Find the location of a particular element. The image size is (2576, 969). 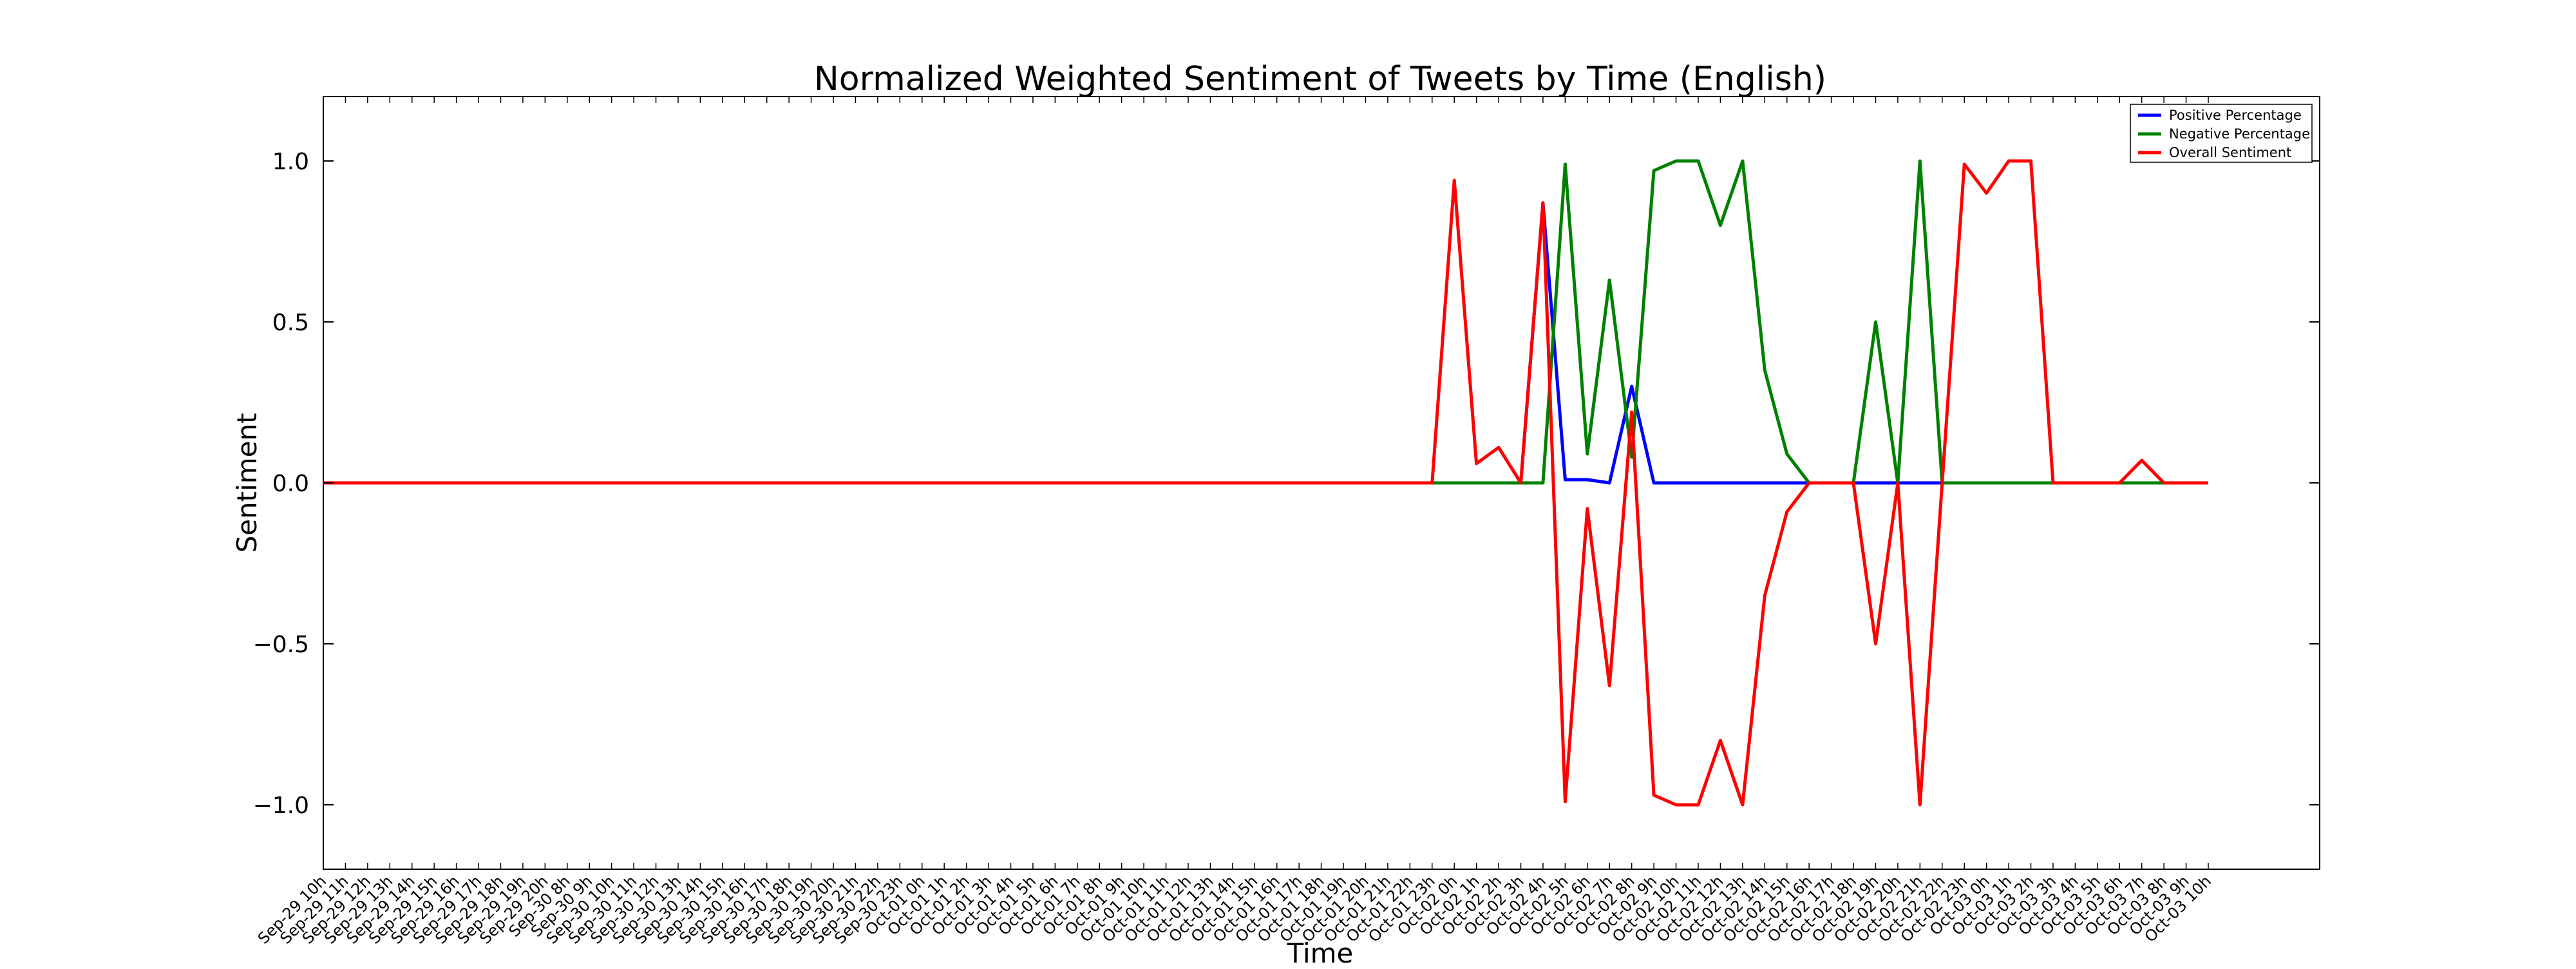

y-tick-label: −0.5 is located at coordinates (281, 645).